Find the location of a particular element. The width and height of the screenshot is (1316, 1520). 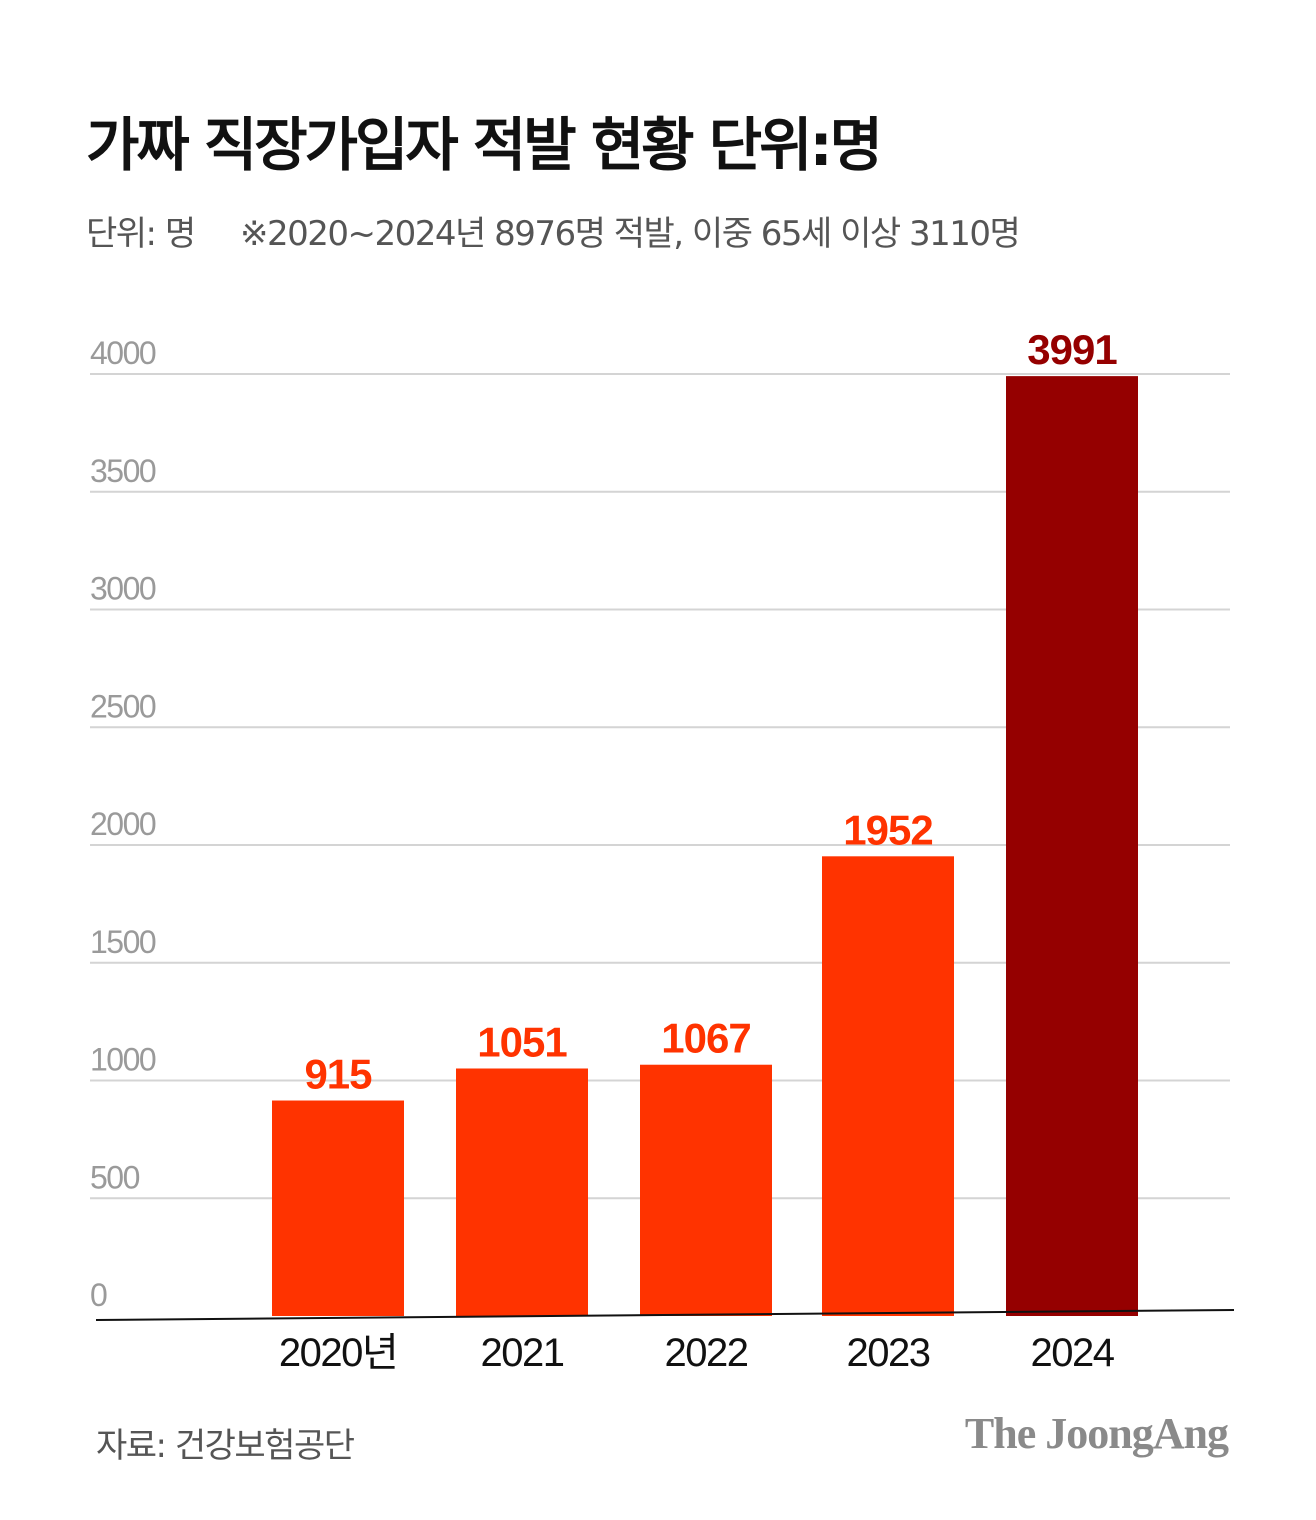

unit-label: 단위: 명 is located at coordinates (141, 234).